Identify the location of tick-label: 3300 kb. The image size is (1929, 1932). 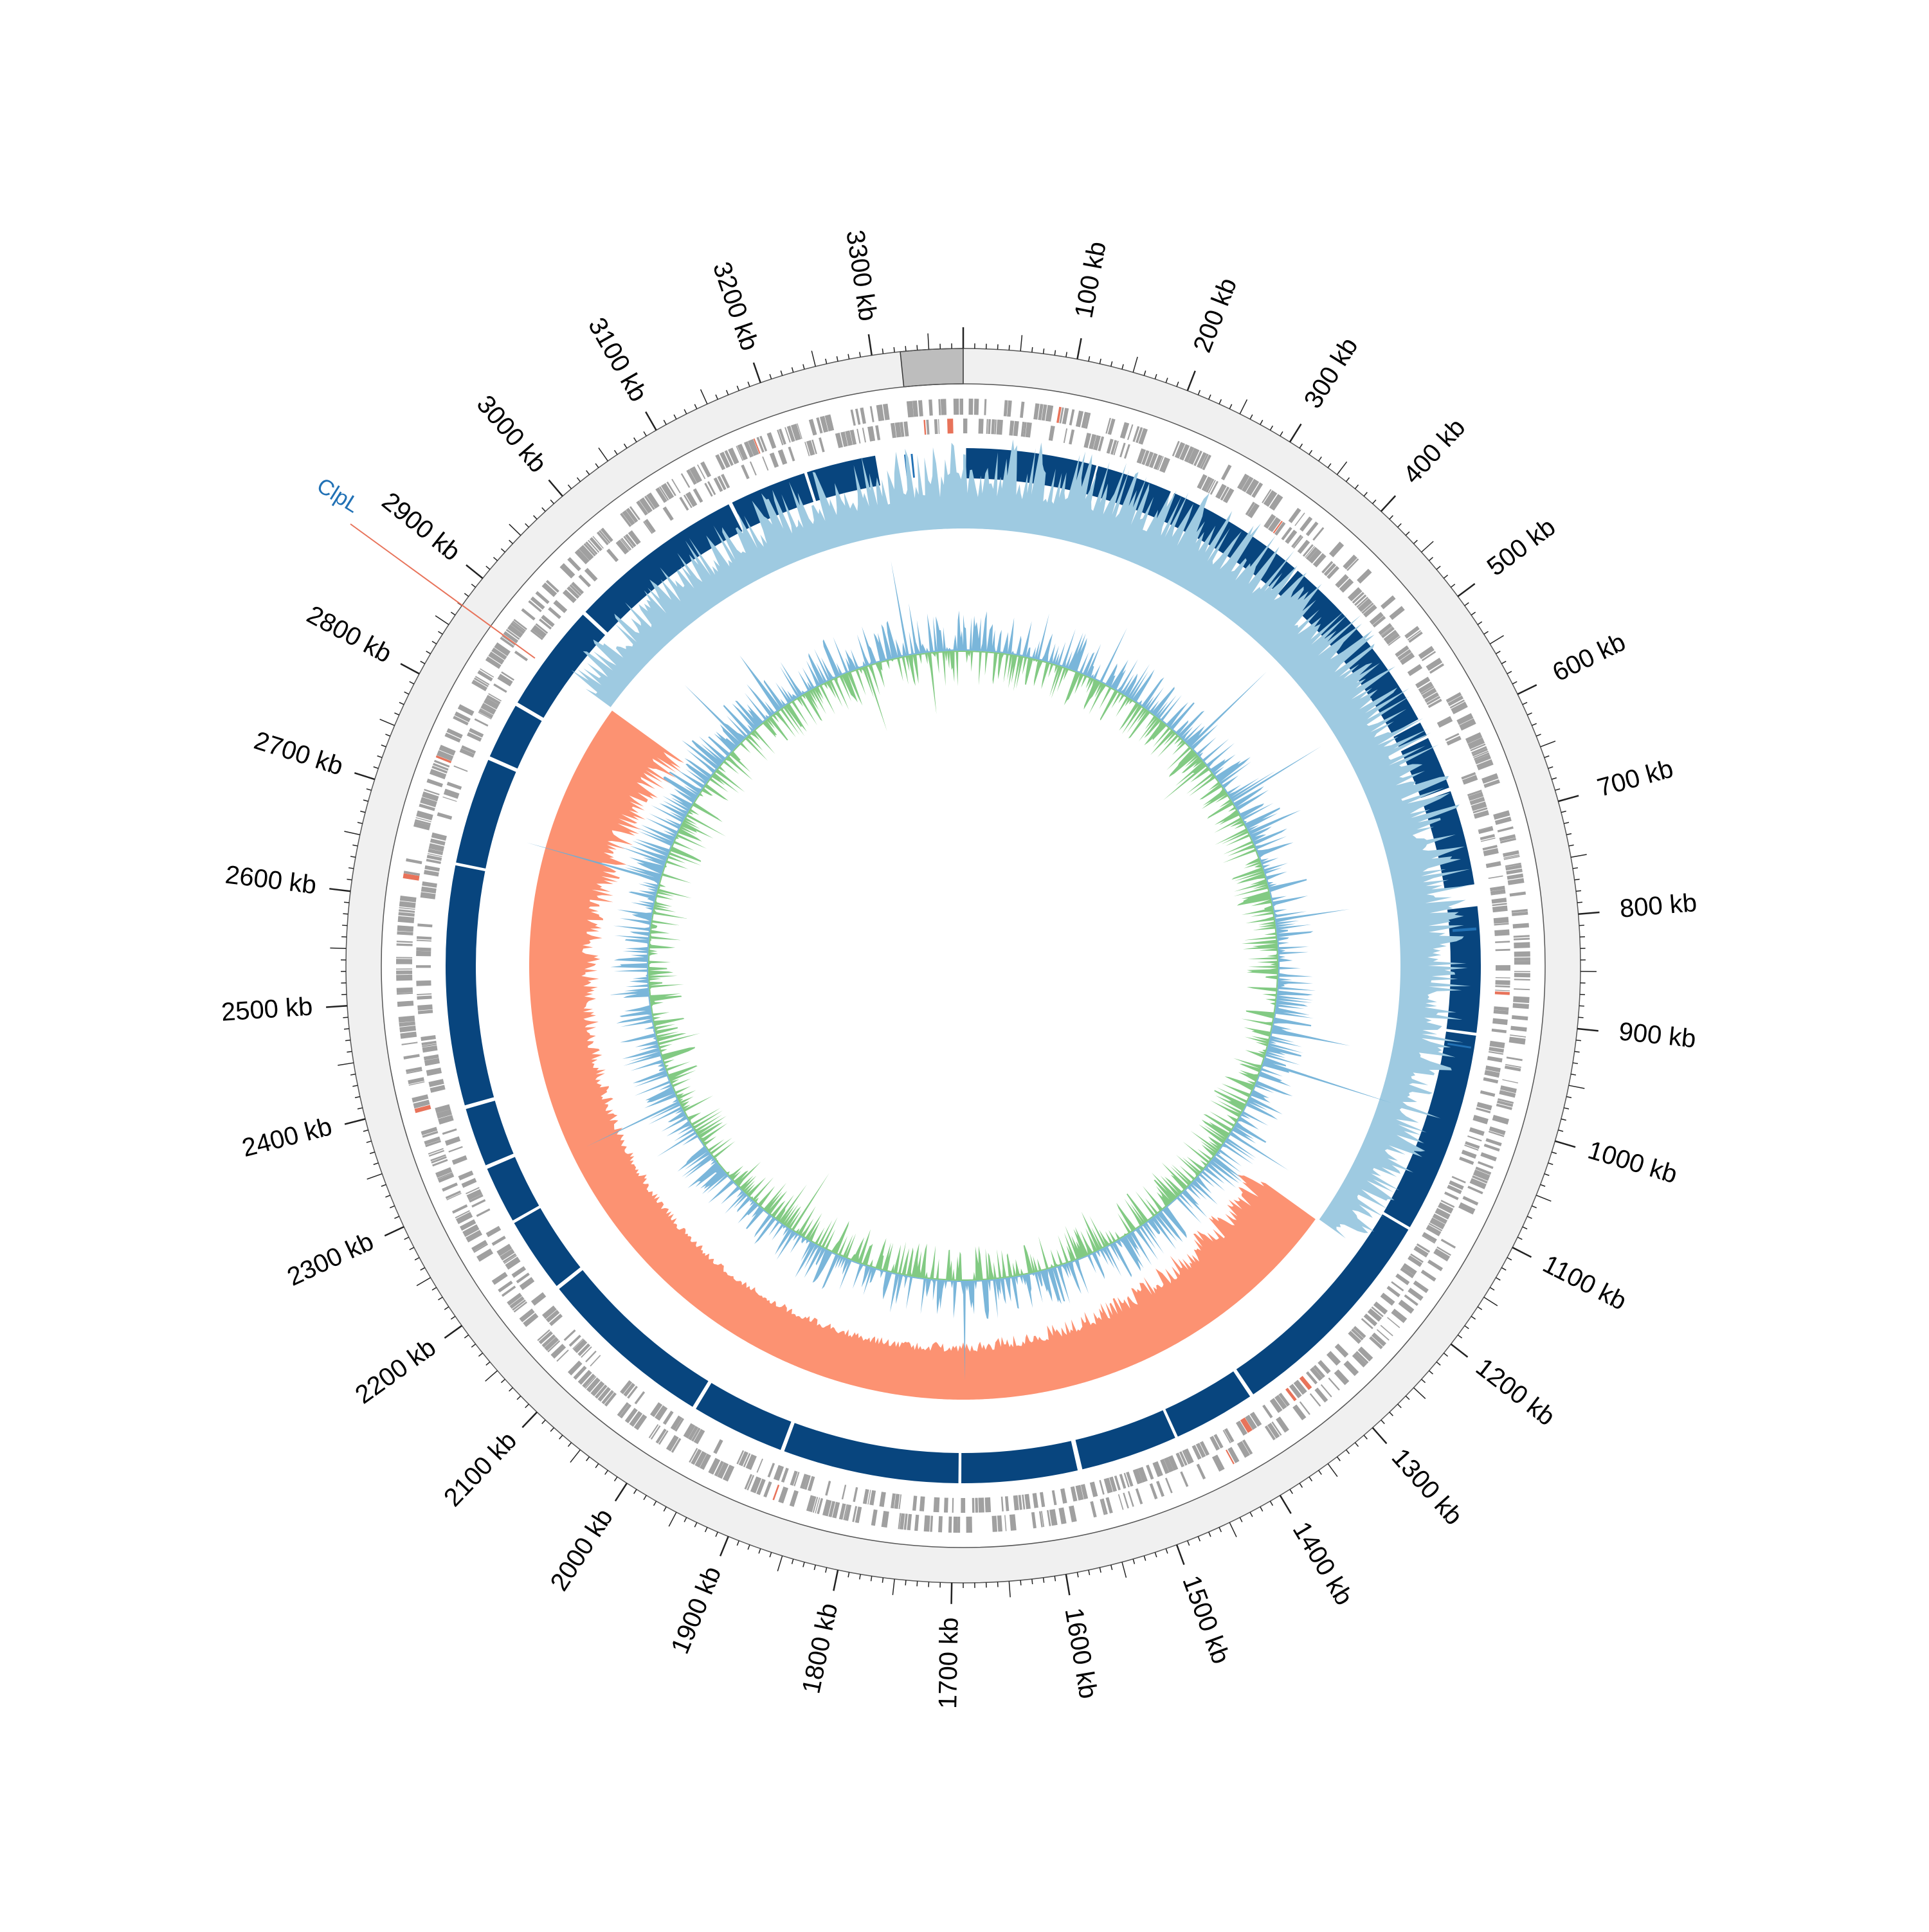
(861, 275).